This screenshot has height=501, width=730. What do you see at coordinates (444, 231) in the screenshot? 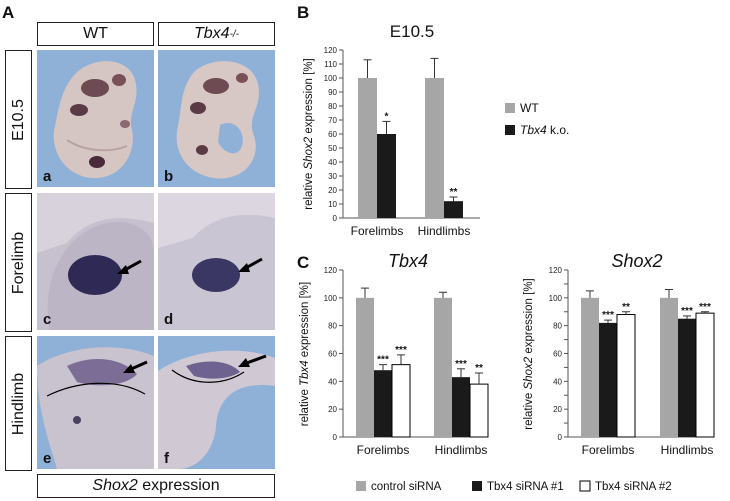
I see `chart-b-category-label: Hindlimbs` at bounding box center [444, 231].